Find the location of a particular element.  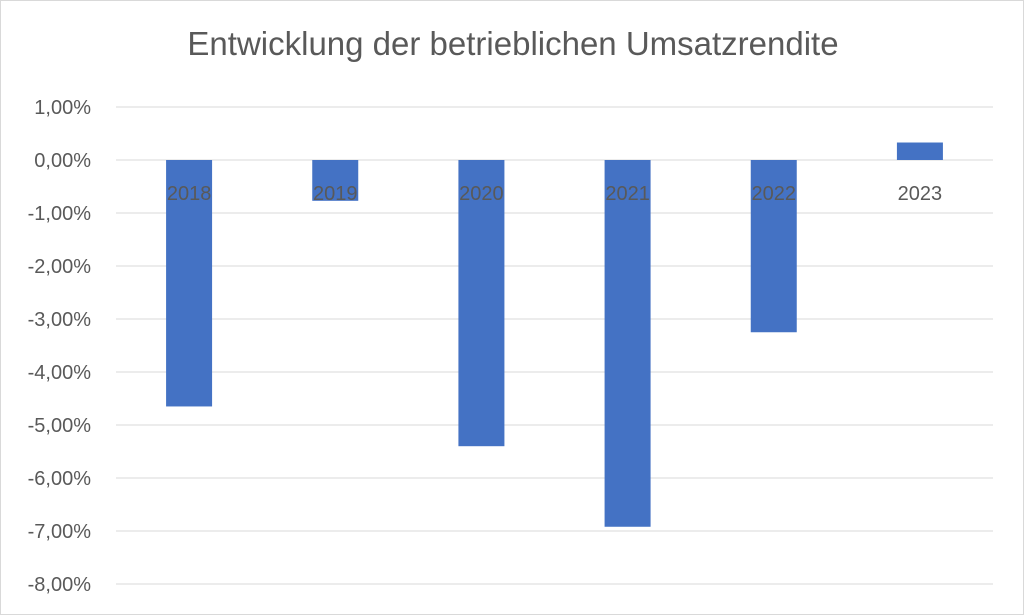

x-category-label: 2022 is located at coordinates (774, 194).